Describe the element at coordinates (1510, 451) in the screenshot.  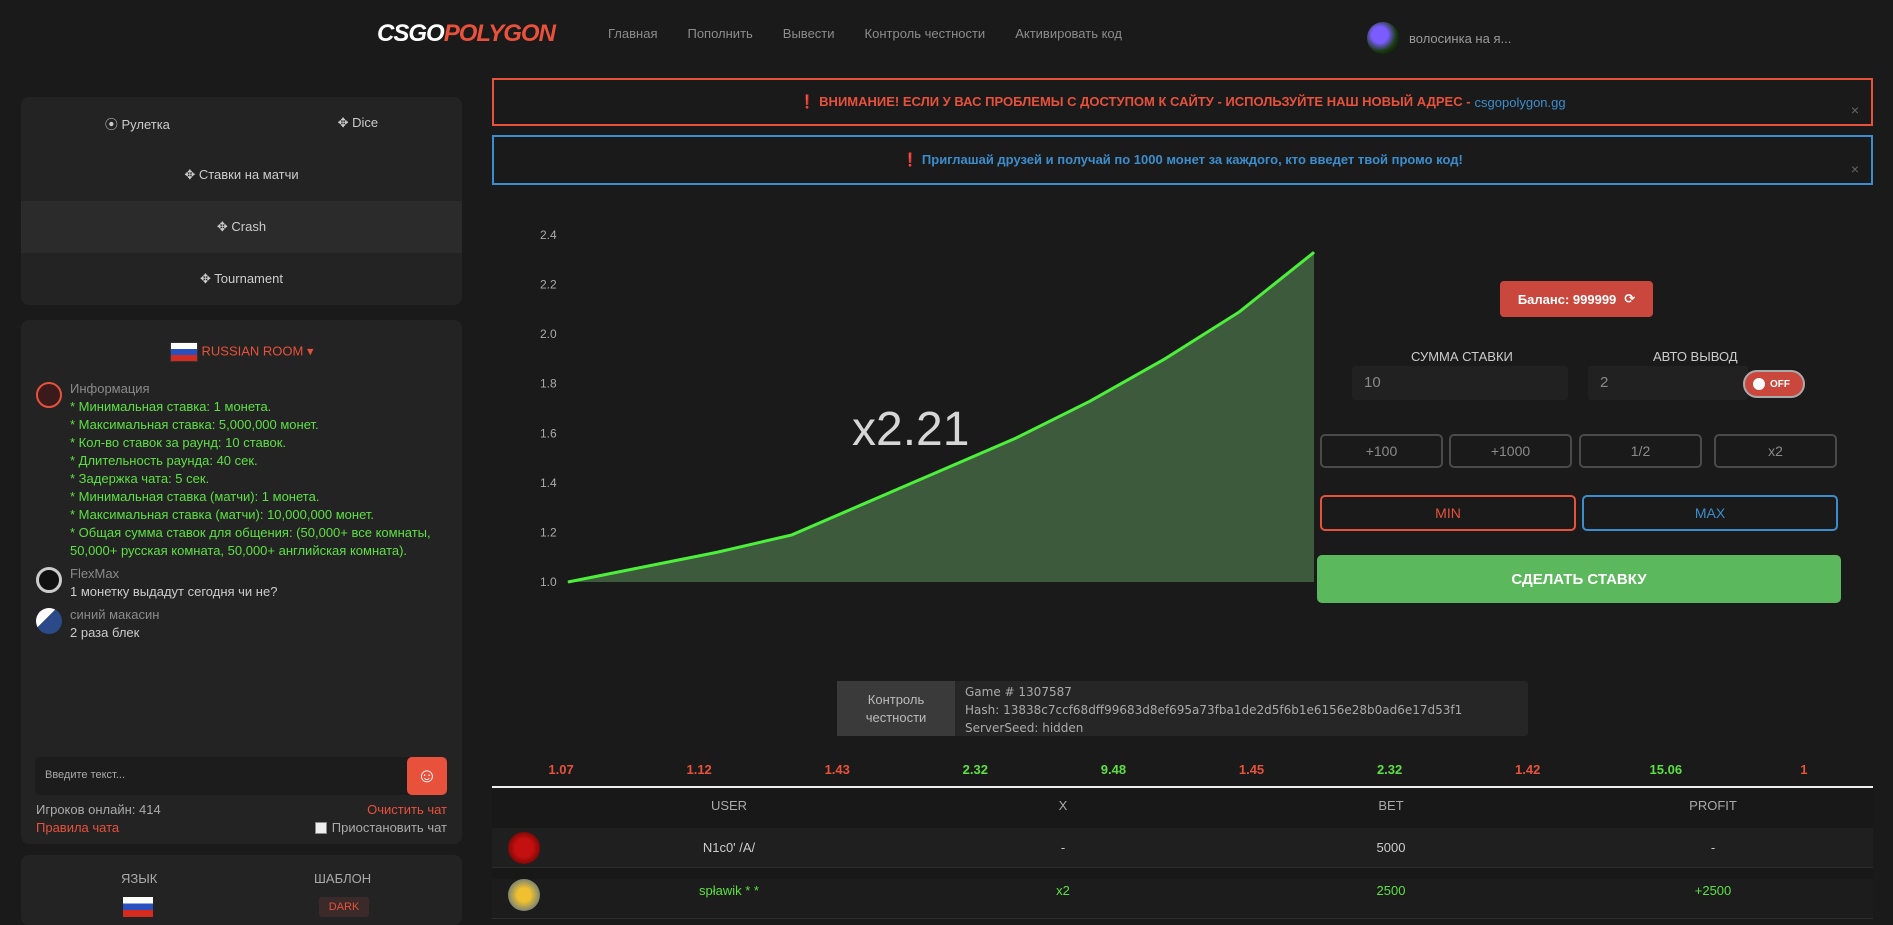
I see `add-1000-button: +1000` at that location.